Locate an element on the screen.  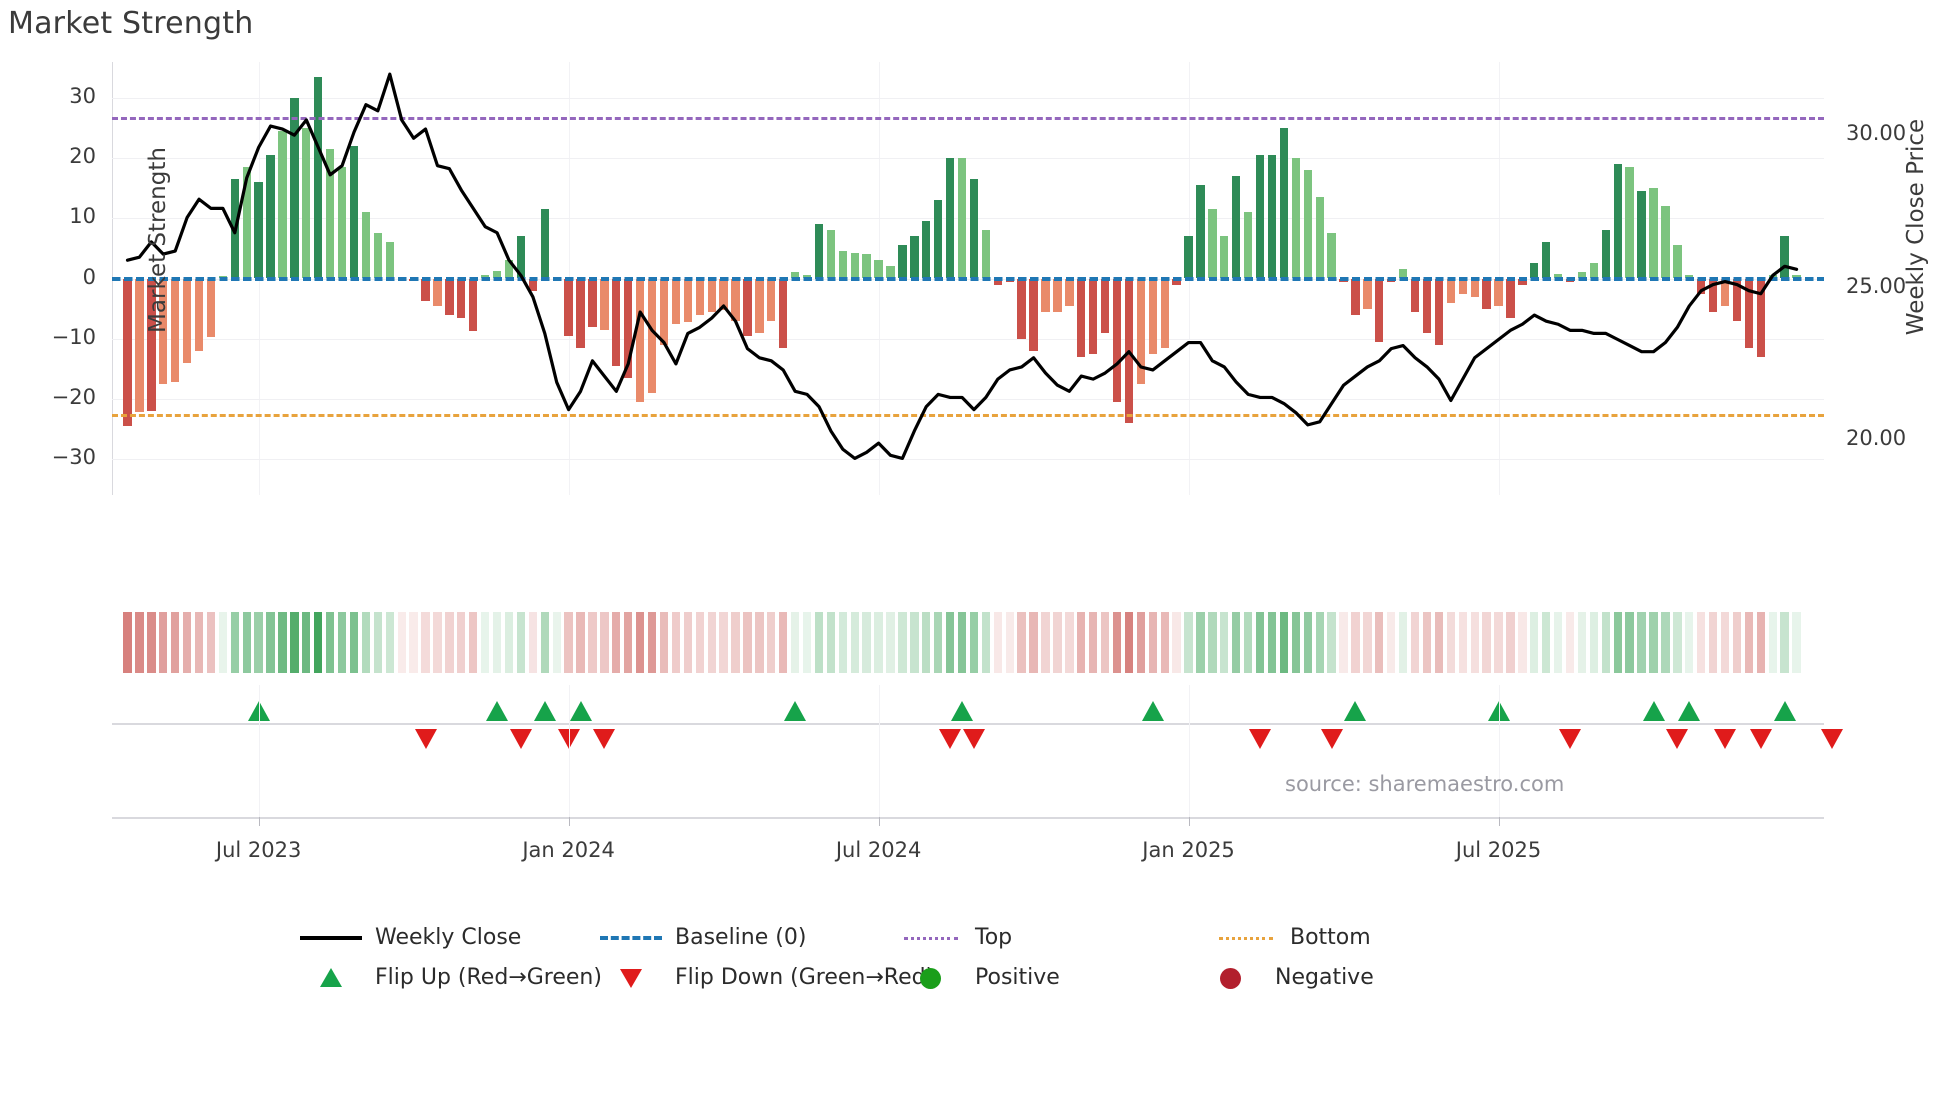
legend-item: Bottom is located at coordinates (1293, 937).